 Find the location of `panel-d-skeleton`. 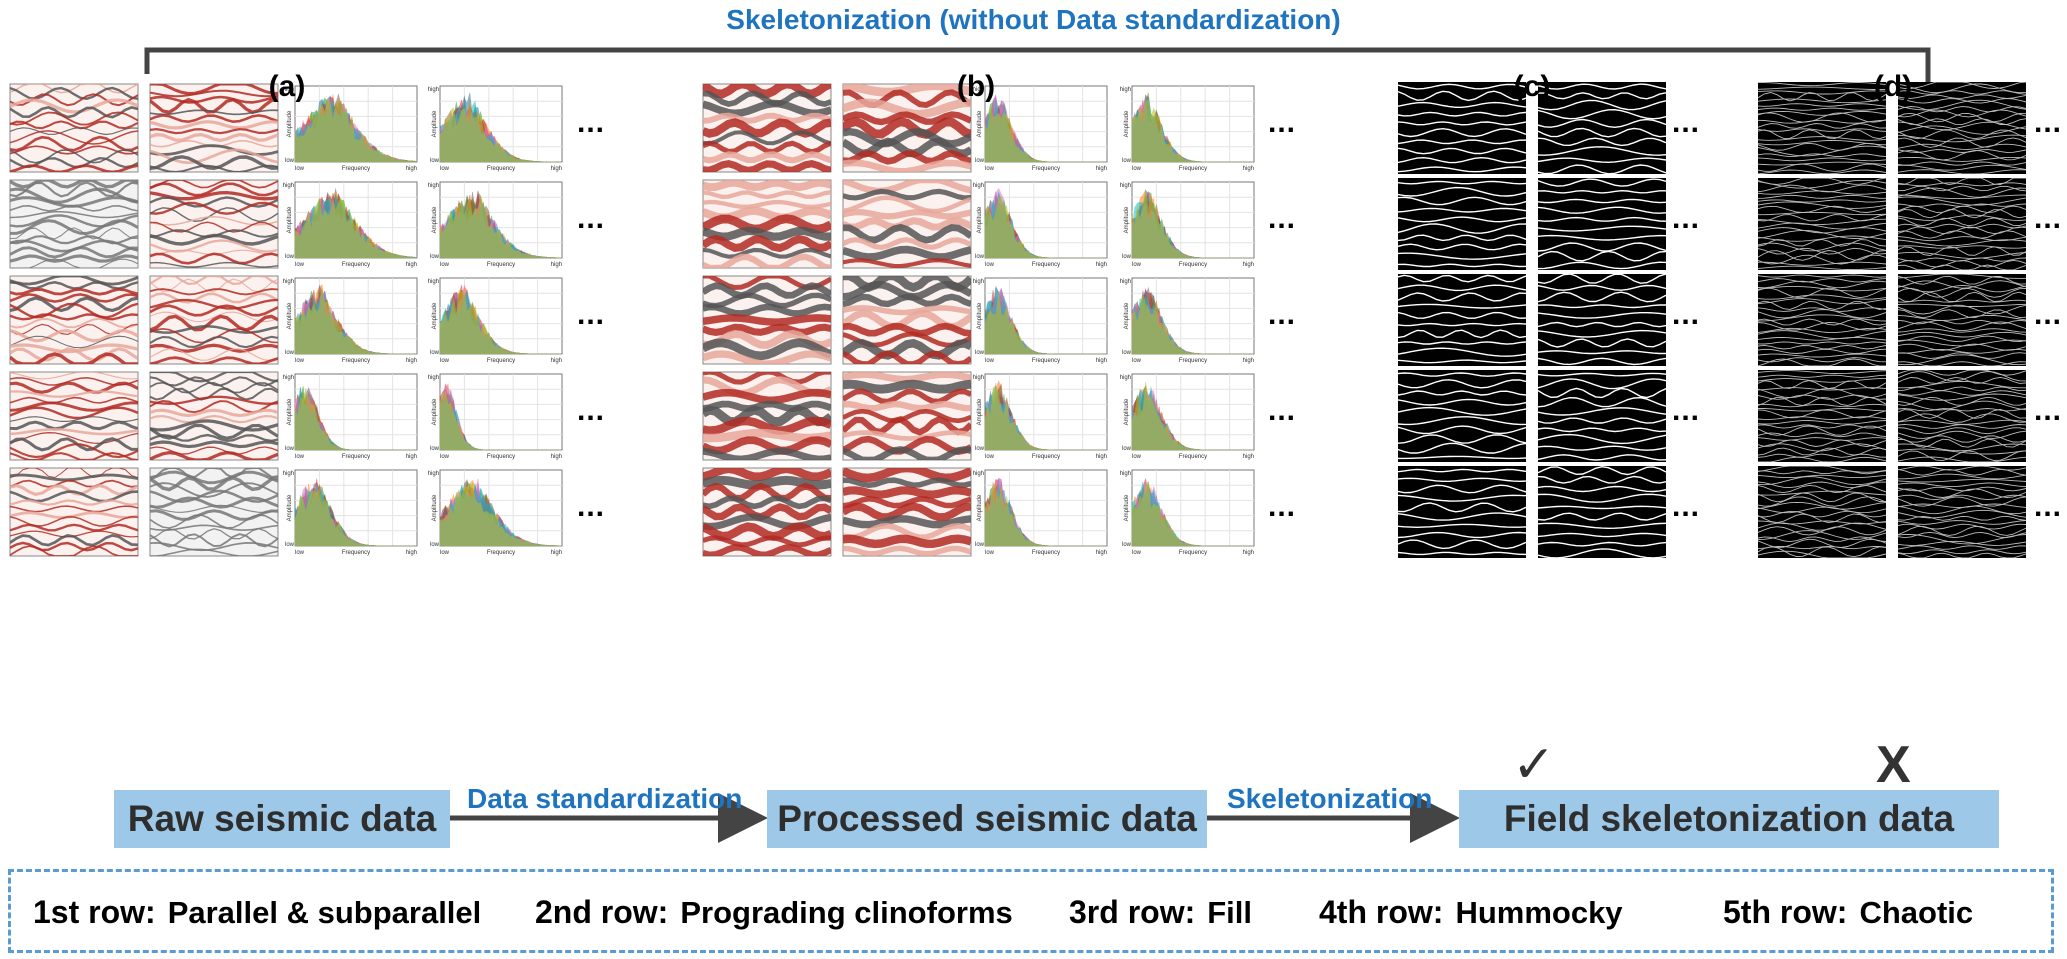

panel-d-skeleton is located at coordinates (1892, 320).